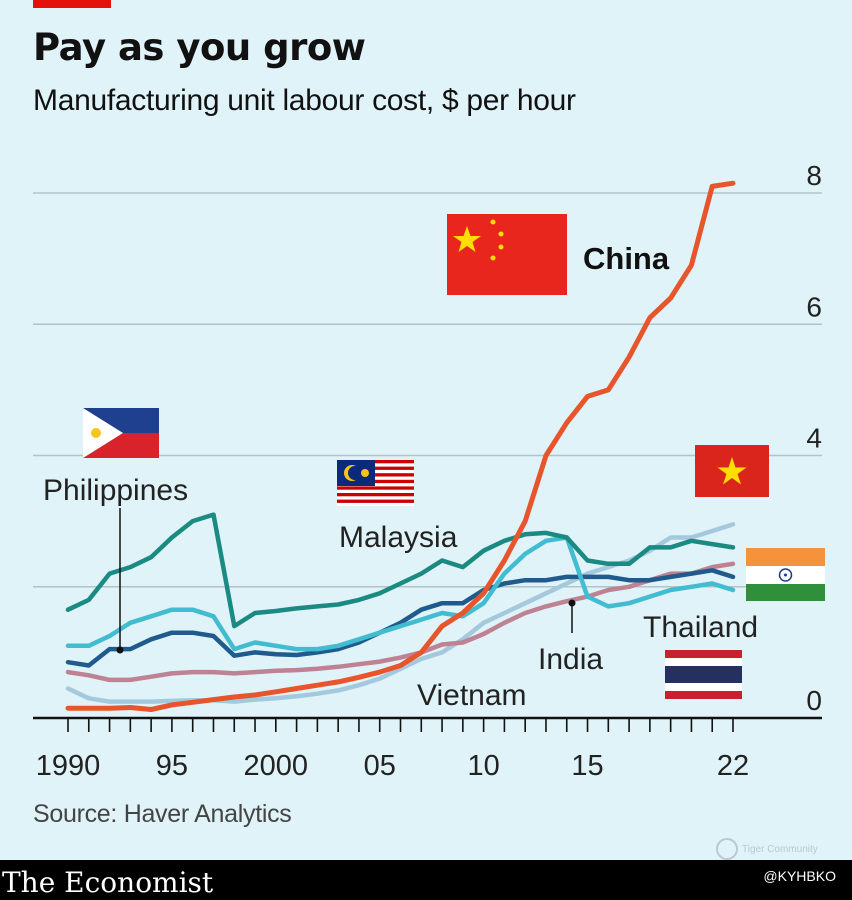  I want to click on series-line-india, so click(400, 622).